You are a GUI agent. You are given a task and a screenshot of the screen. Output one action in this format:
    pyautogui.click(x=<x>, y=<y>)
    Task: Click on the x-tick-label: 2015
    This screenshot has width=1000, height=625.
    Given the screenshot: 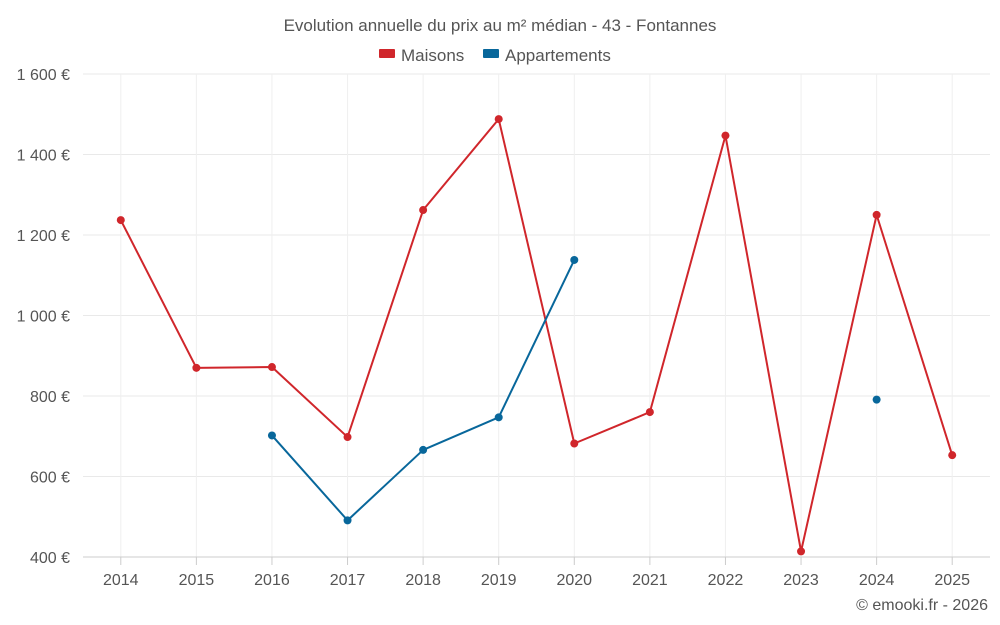 What is the action you would take?
    pyautogui.click(x=197, y=580)
    